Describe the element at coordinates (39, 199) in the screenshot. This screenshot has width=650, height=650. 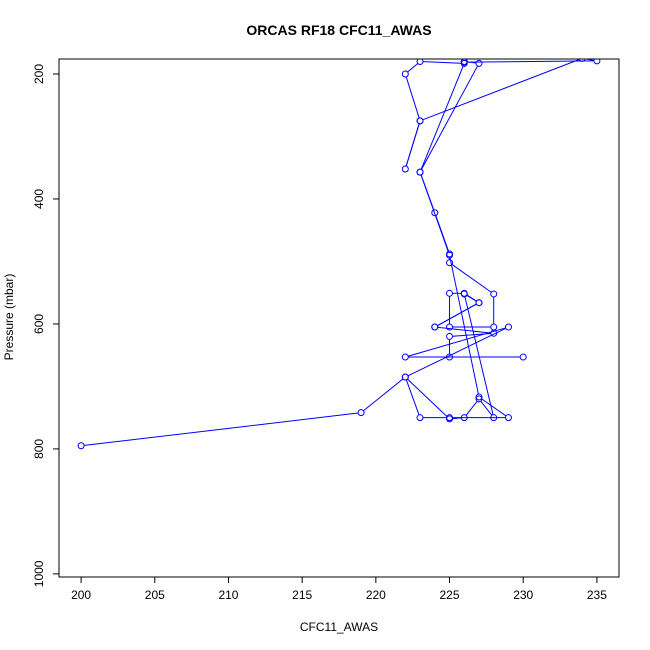
I see `y-tick-label: 400` at that location.